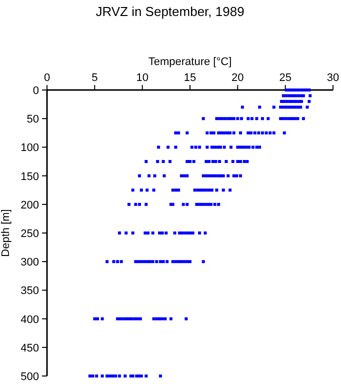  What do you see at coordinates (29, 320) in the screenshot?
I see `y-tick-label: 400` at bounding box center [29, 320].